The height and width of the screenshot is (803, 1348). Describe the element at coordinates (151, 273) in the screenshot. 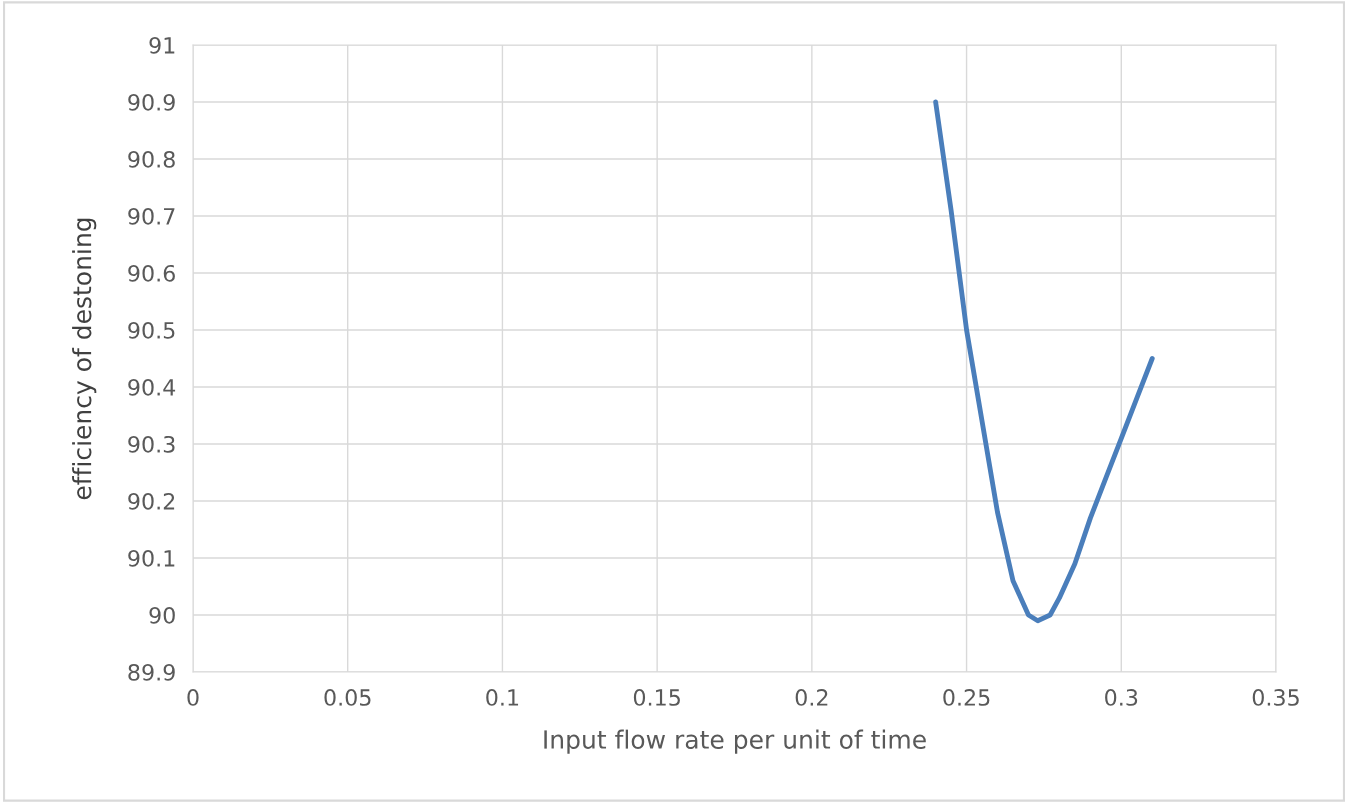

I see `y-tick-label: 90.6` at that location.